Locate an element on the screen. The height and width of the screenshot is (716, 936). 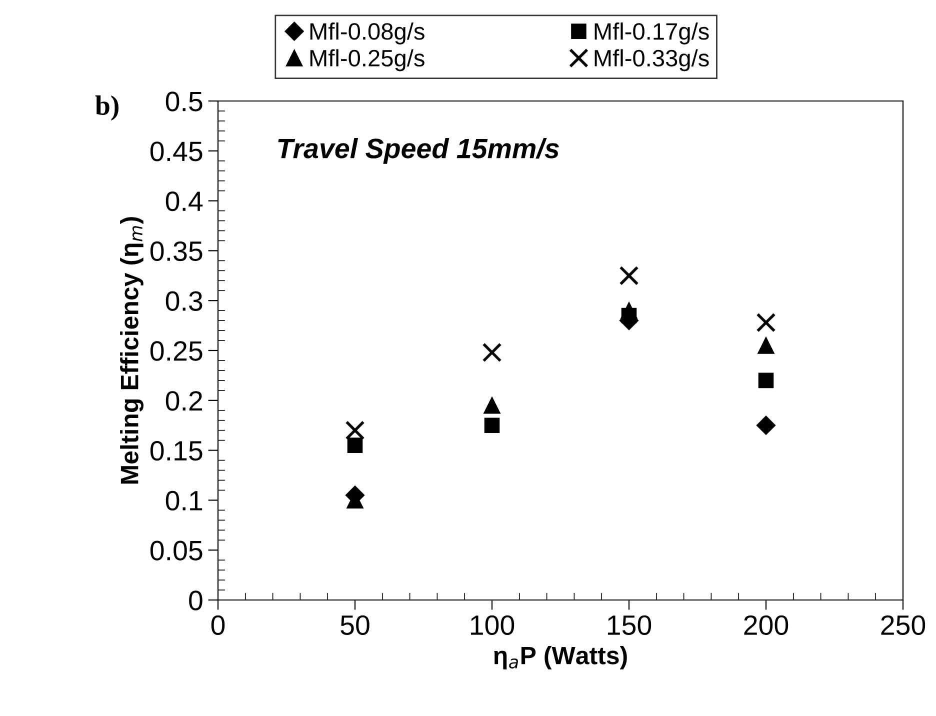
x-axis-title: η$_{a}$P (Watts) is located at coordinates (560, 658).